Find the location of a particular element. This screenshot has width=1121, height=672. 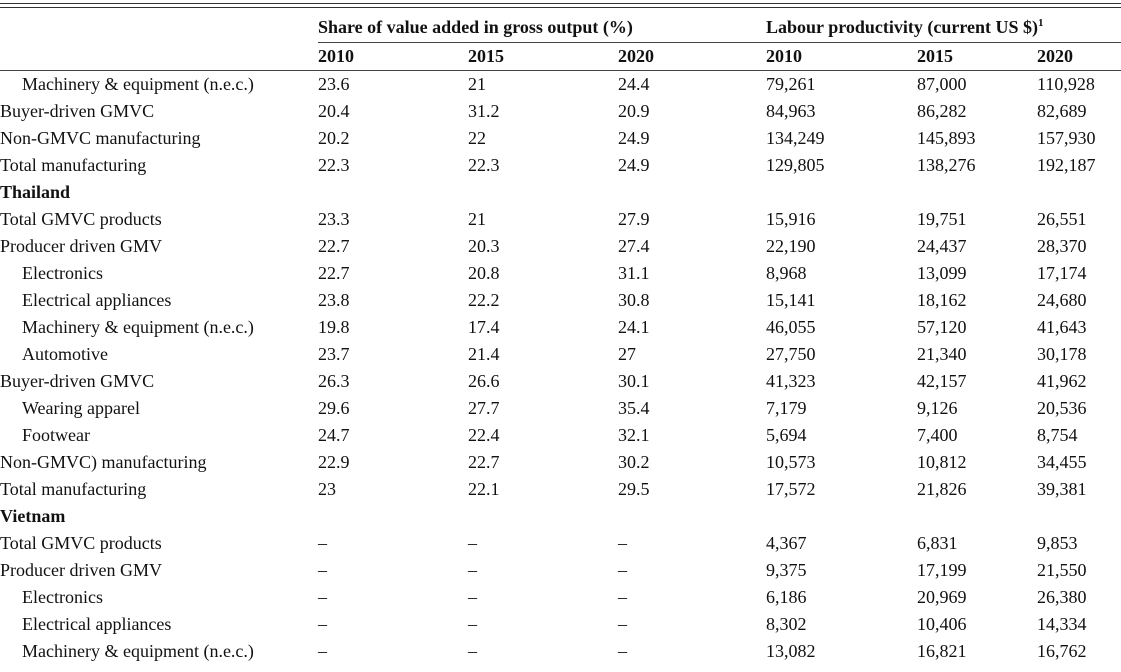

table-cell: 22 is located at coordinates (477, 138).